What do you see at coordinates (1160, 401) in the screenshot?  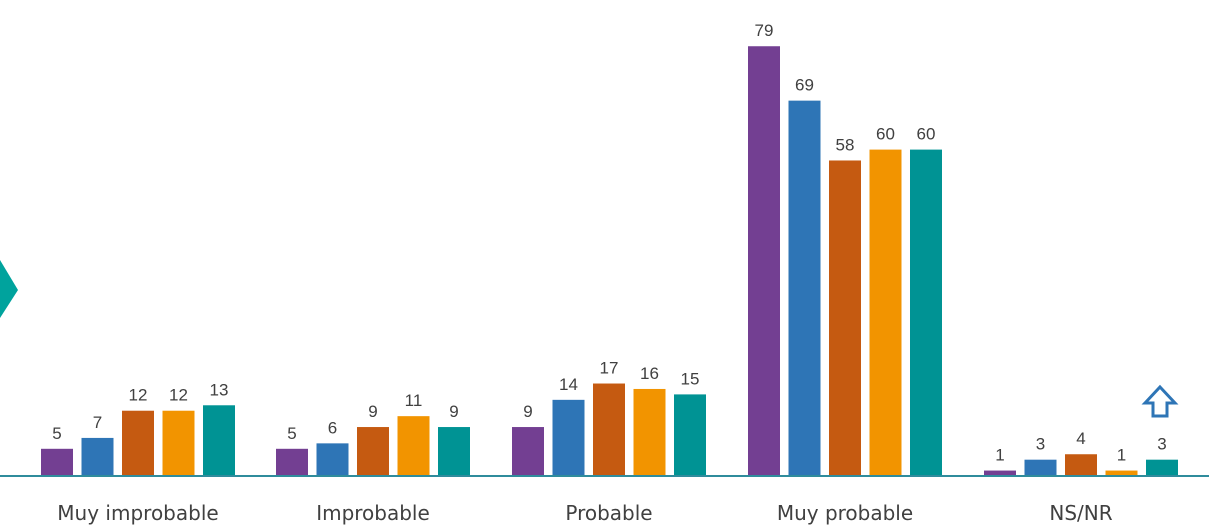 I see `arrow-up-outline-icon` at bounding box center [1160, 401].